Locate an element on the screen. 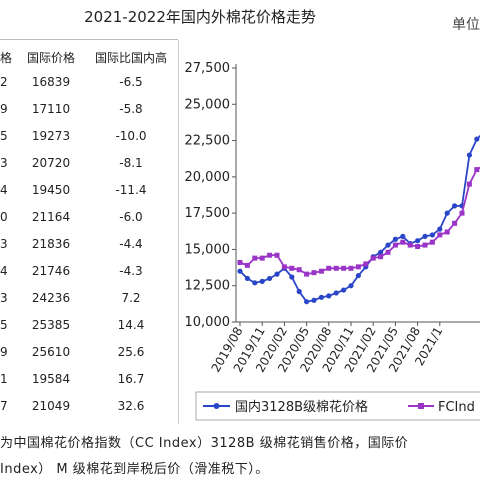 This screenshot has height=480, width=480. table-cell: 7 is located at coordinates (4, 405).